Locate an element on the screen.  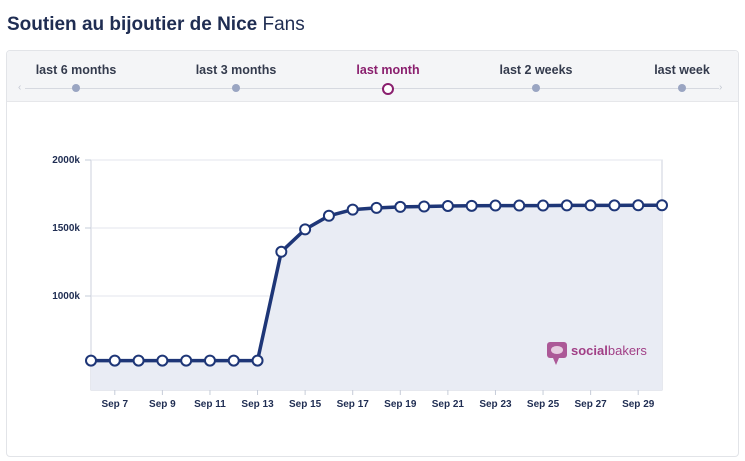
y-tick-label: 1000k is located at coordinates (66, 296).